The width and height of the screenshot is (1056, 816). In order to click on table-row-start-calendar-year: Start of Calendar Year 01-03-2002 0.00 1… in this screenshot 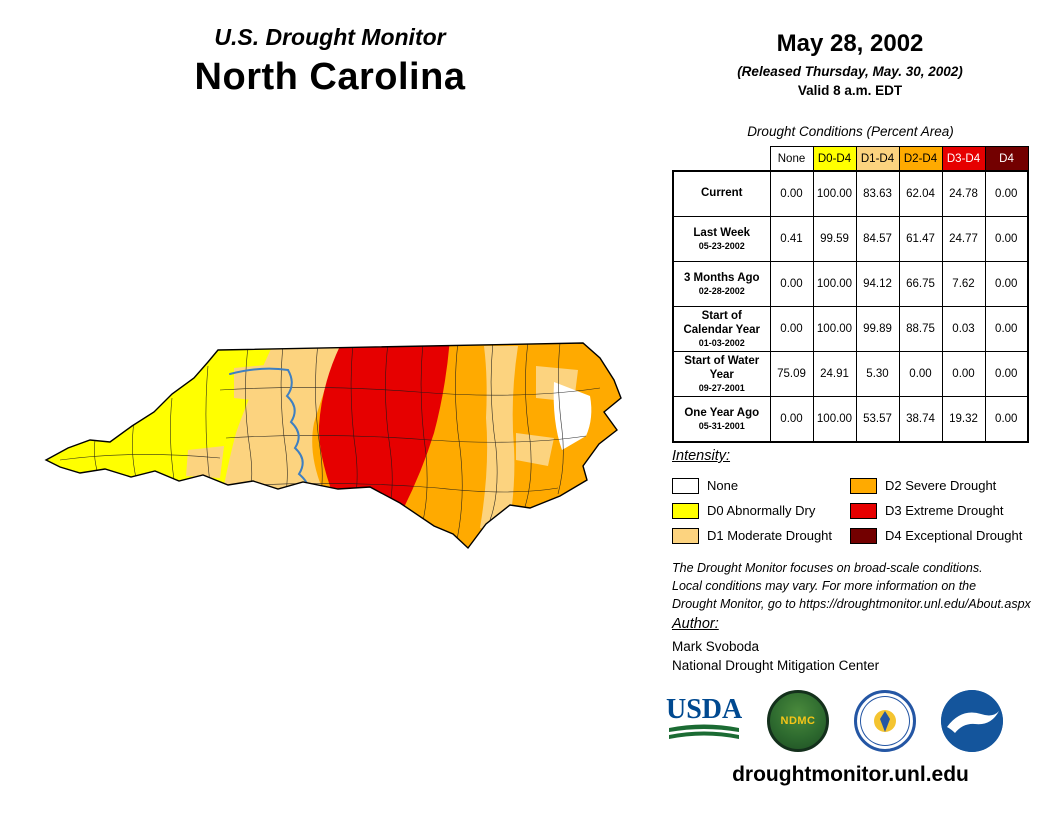, I will do `click(850, 329)`.